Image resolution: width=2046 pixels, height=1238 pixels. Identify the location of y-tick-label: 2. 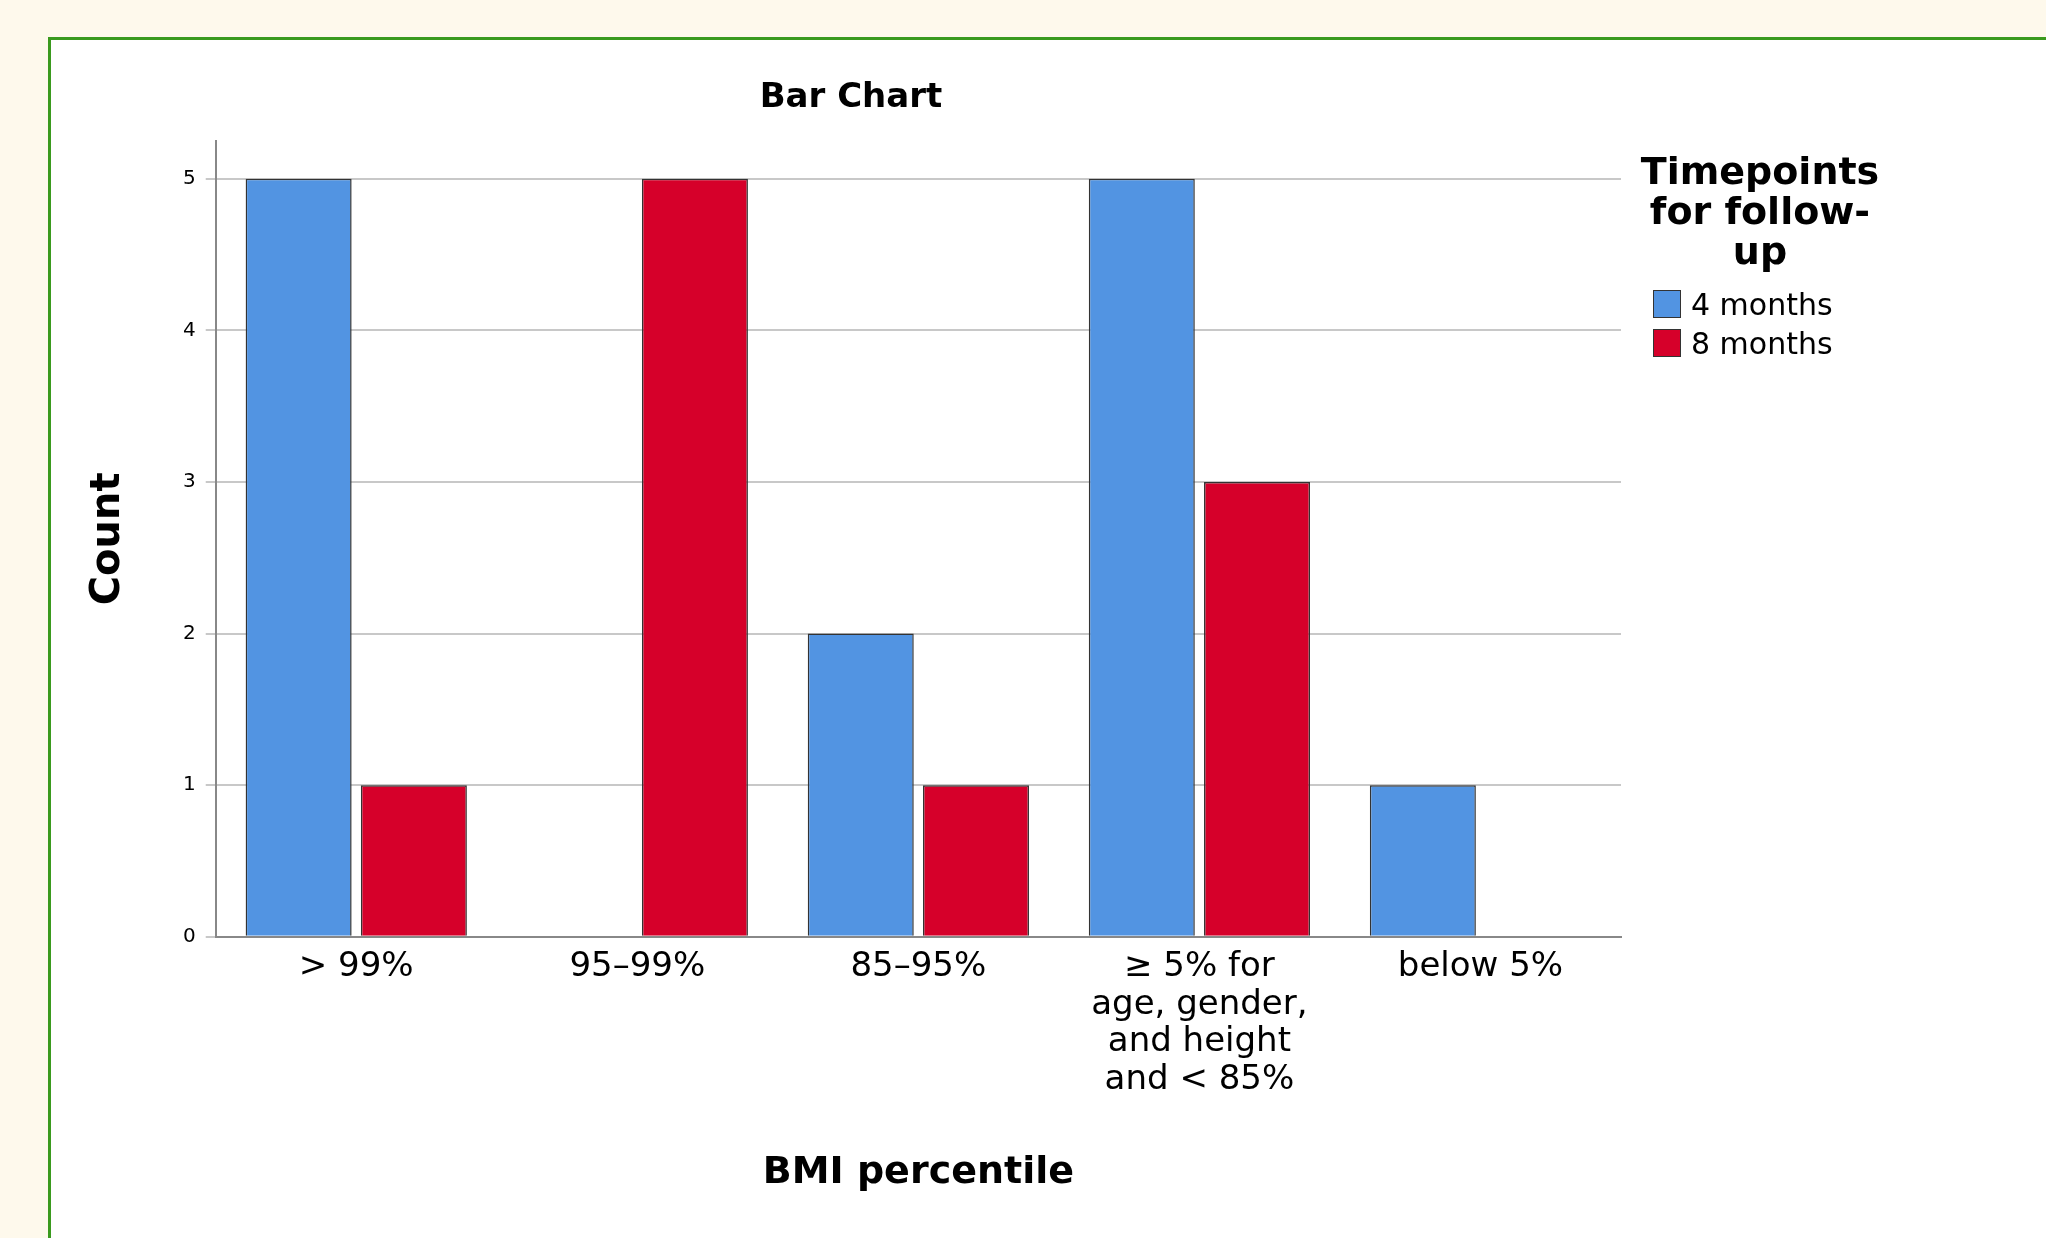
(189, 631).